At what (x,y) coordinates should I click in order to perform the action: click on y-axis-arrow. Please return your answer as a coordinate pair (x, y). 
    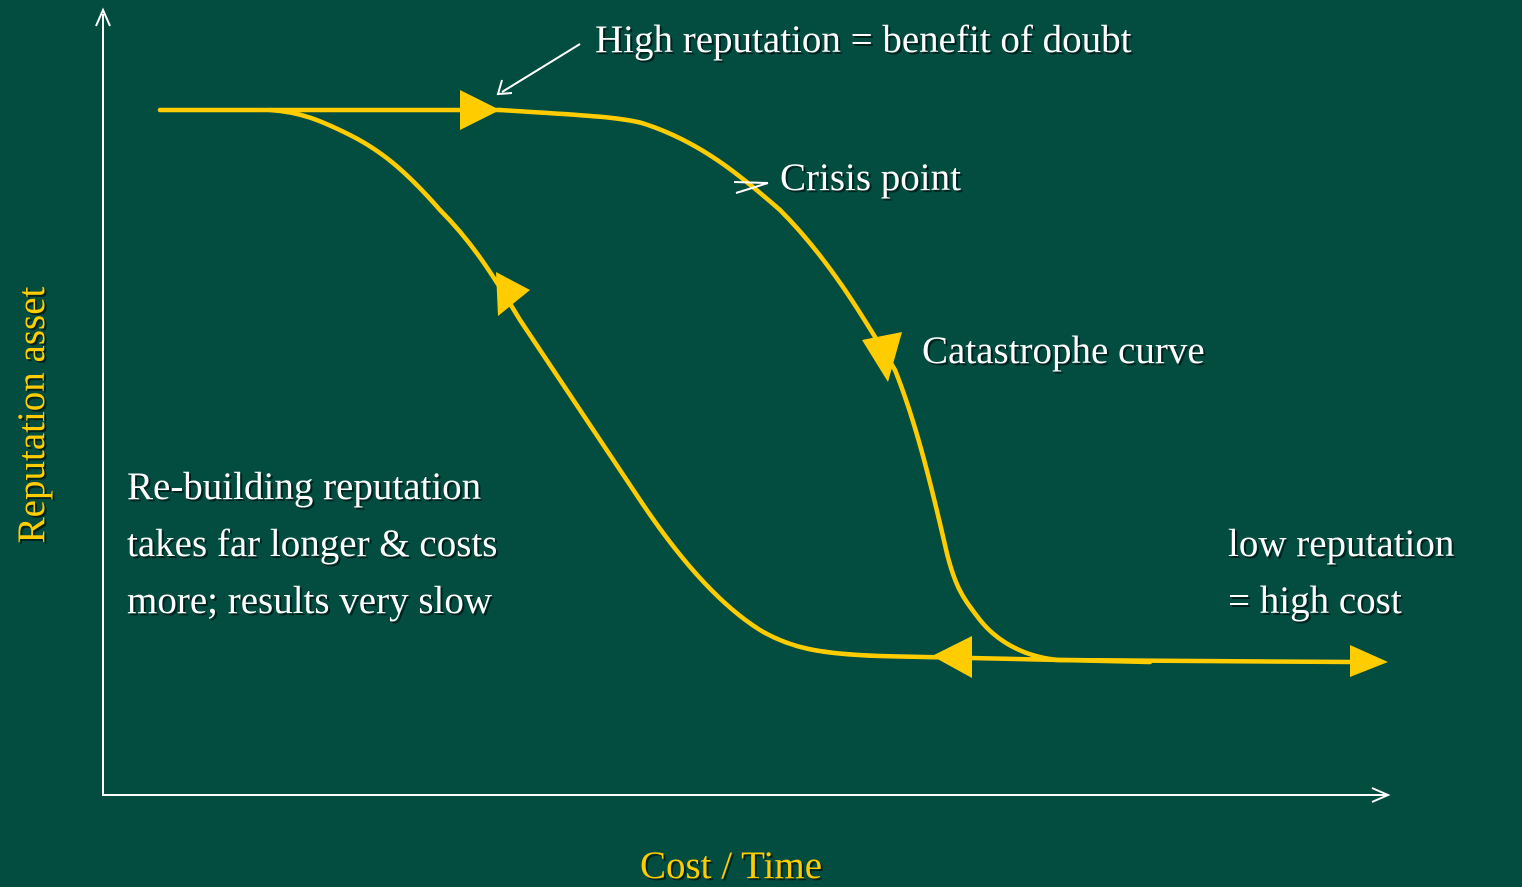
    Looking at the image, I should click on (103, 17).